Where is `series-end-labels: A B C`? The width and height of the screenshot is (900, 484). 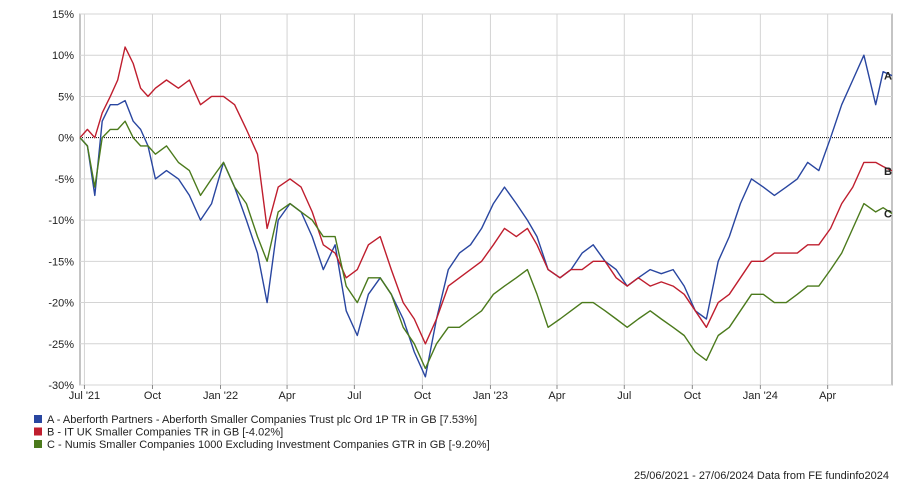
series-end-labels: A B C is located at coordinates (888, 146).